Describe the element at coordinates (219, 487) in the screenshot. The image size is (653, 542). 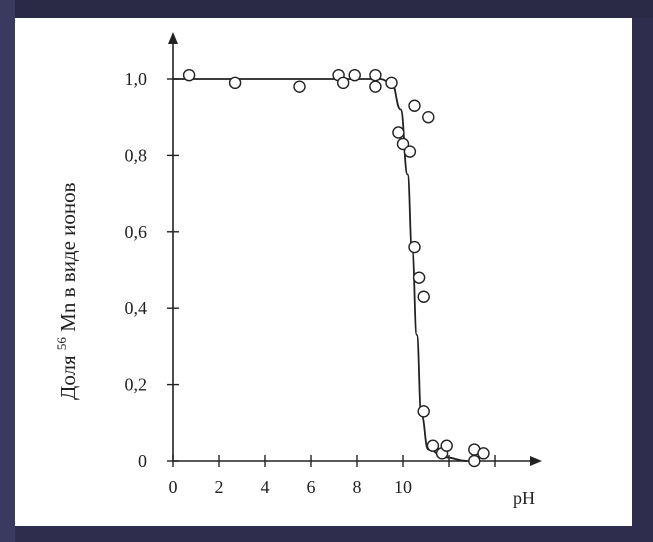
I see `x-tick-label: 2` at that location.